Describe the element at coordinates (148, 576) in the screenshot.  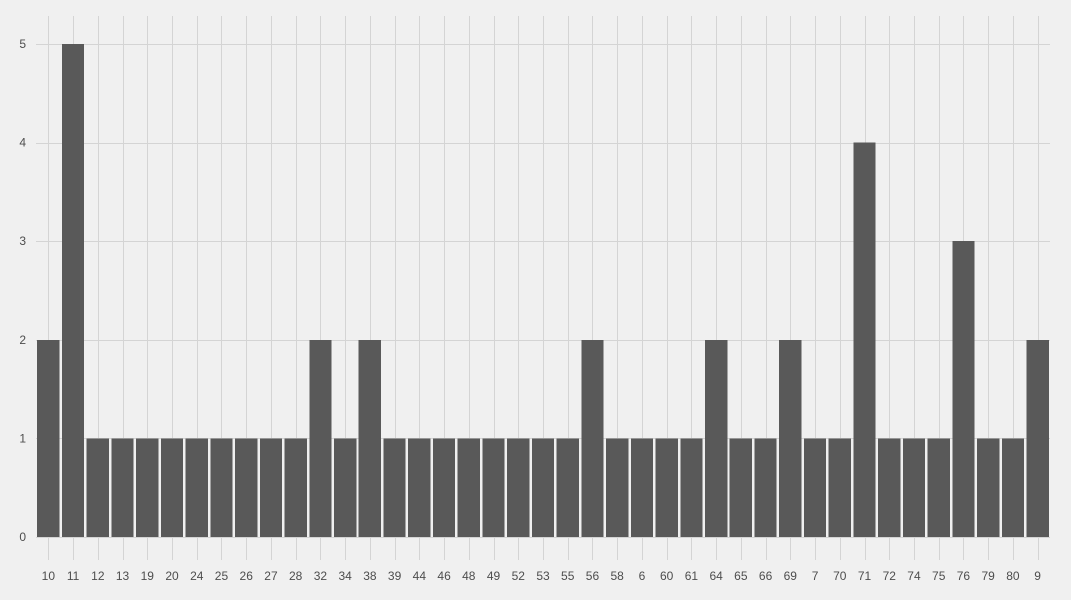
I see `x-tick-label: 19` at that location.